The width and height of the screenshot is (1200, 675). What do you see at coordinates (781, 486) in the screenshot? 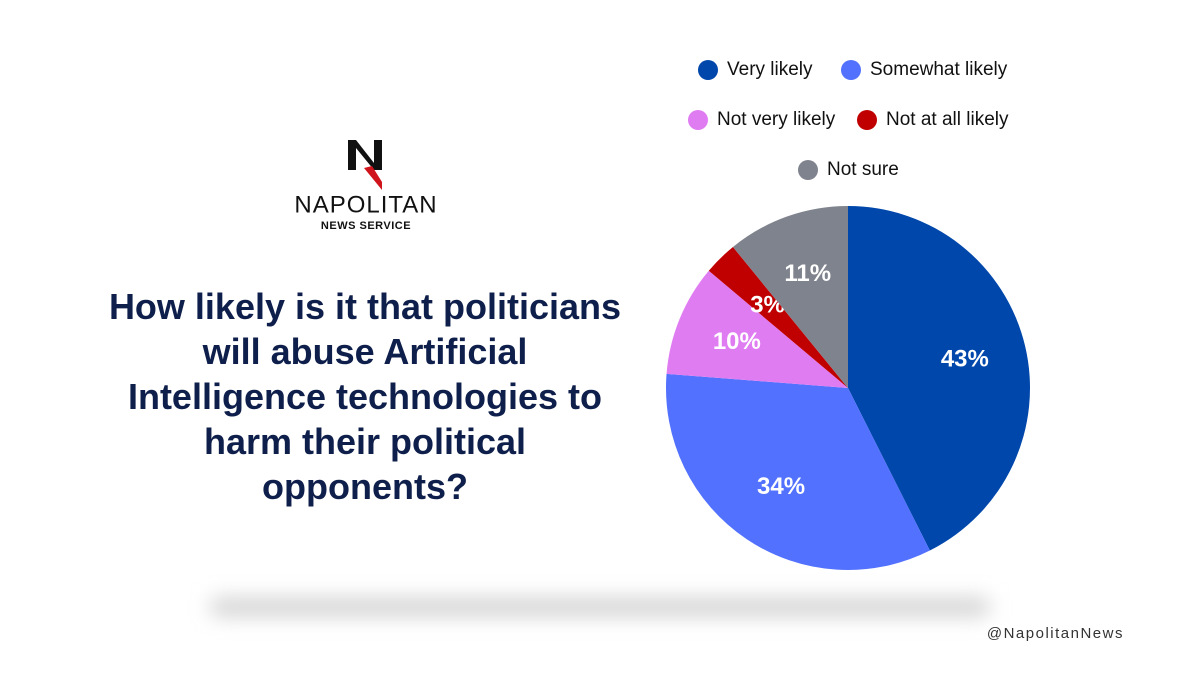
I see `slice-label: 34%` at bounding box center [781, 486].